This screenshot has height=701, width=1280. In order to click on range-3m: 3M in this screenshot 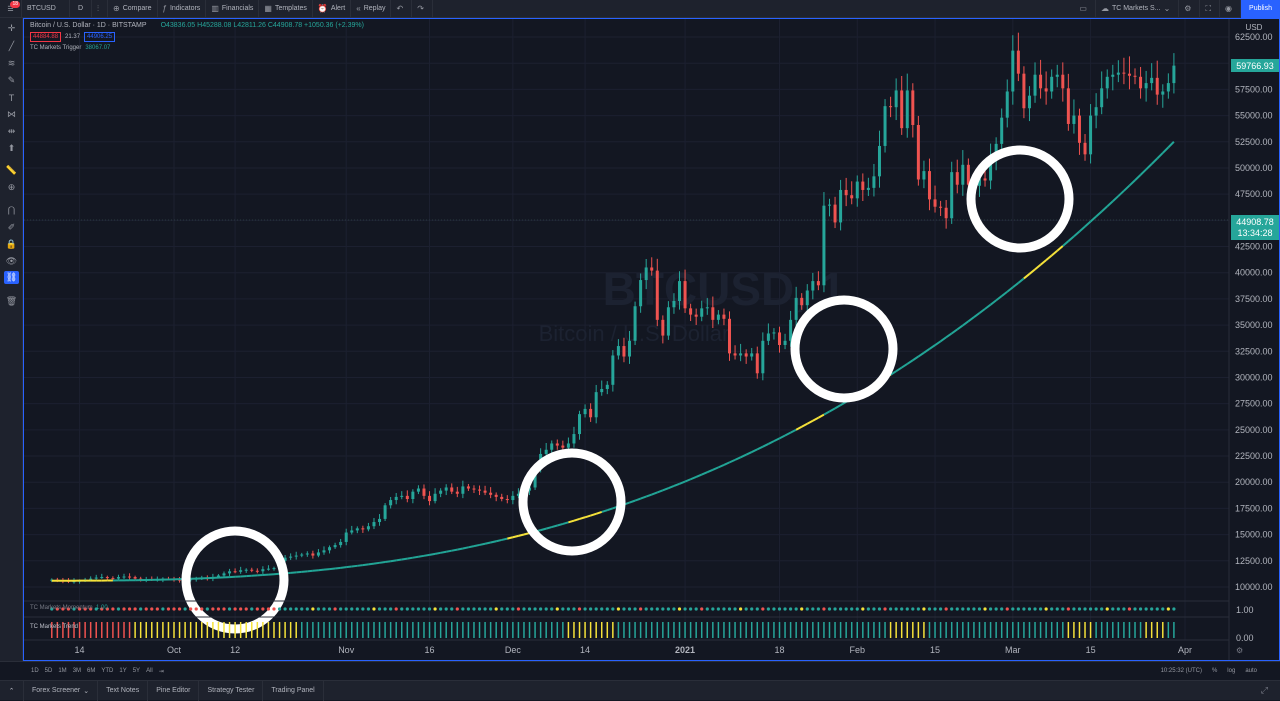, I will do `click(77, 671)`.